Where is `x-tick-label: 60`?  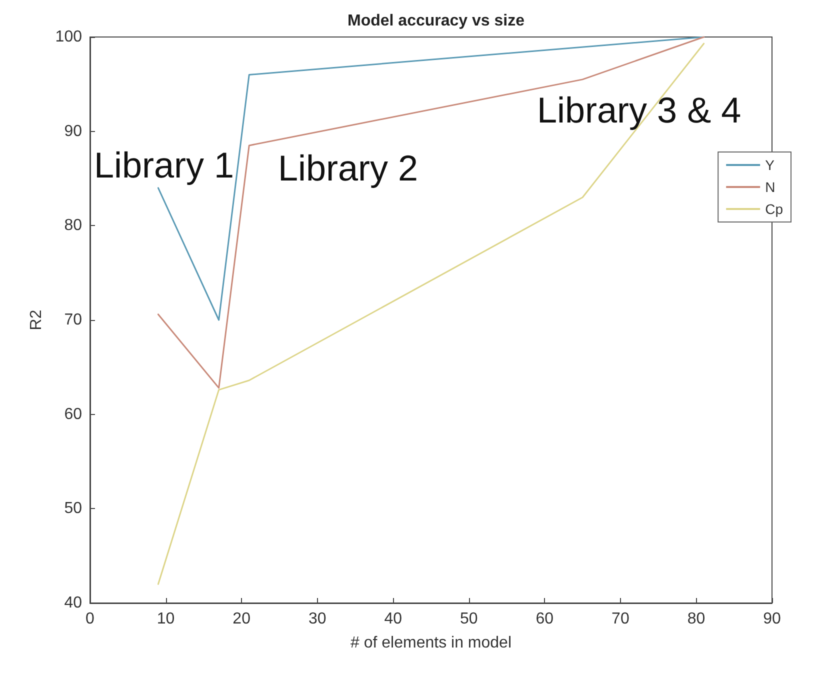
x-tick-label: 60 is located at coordinates (545, 619).